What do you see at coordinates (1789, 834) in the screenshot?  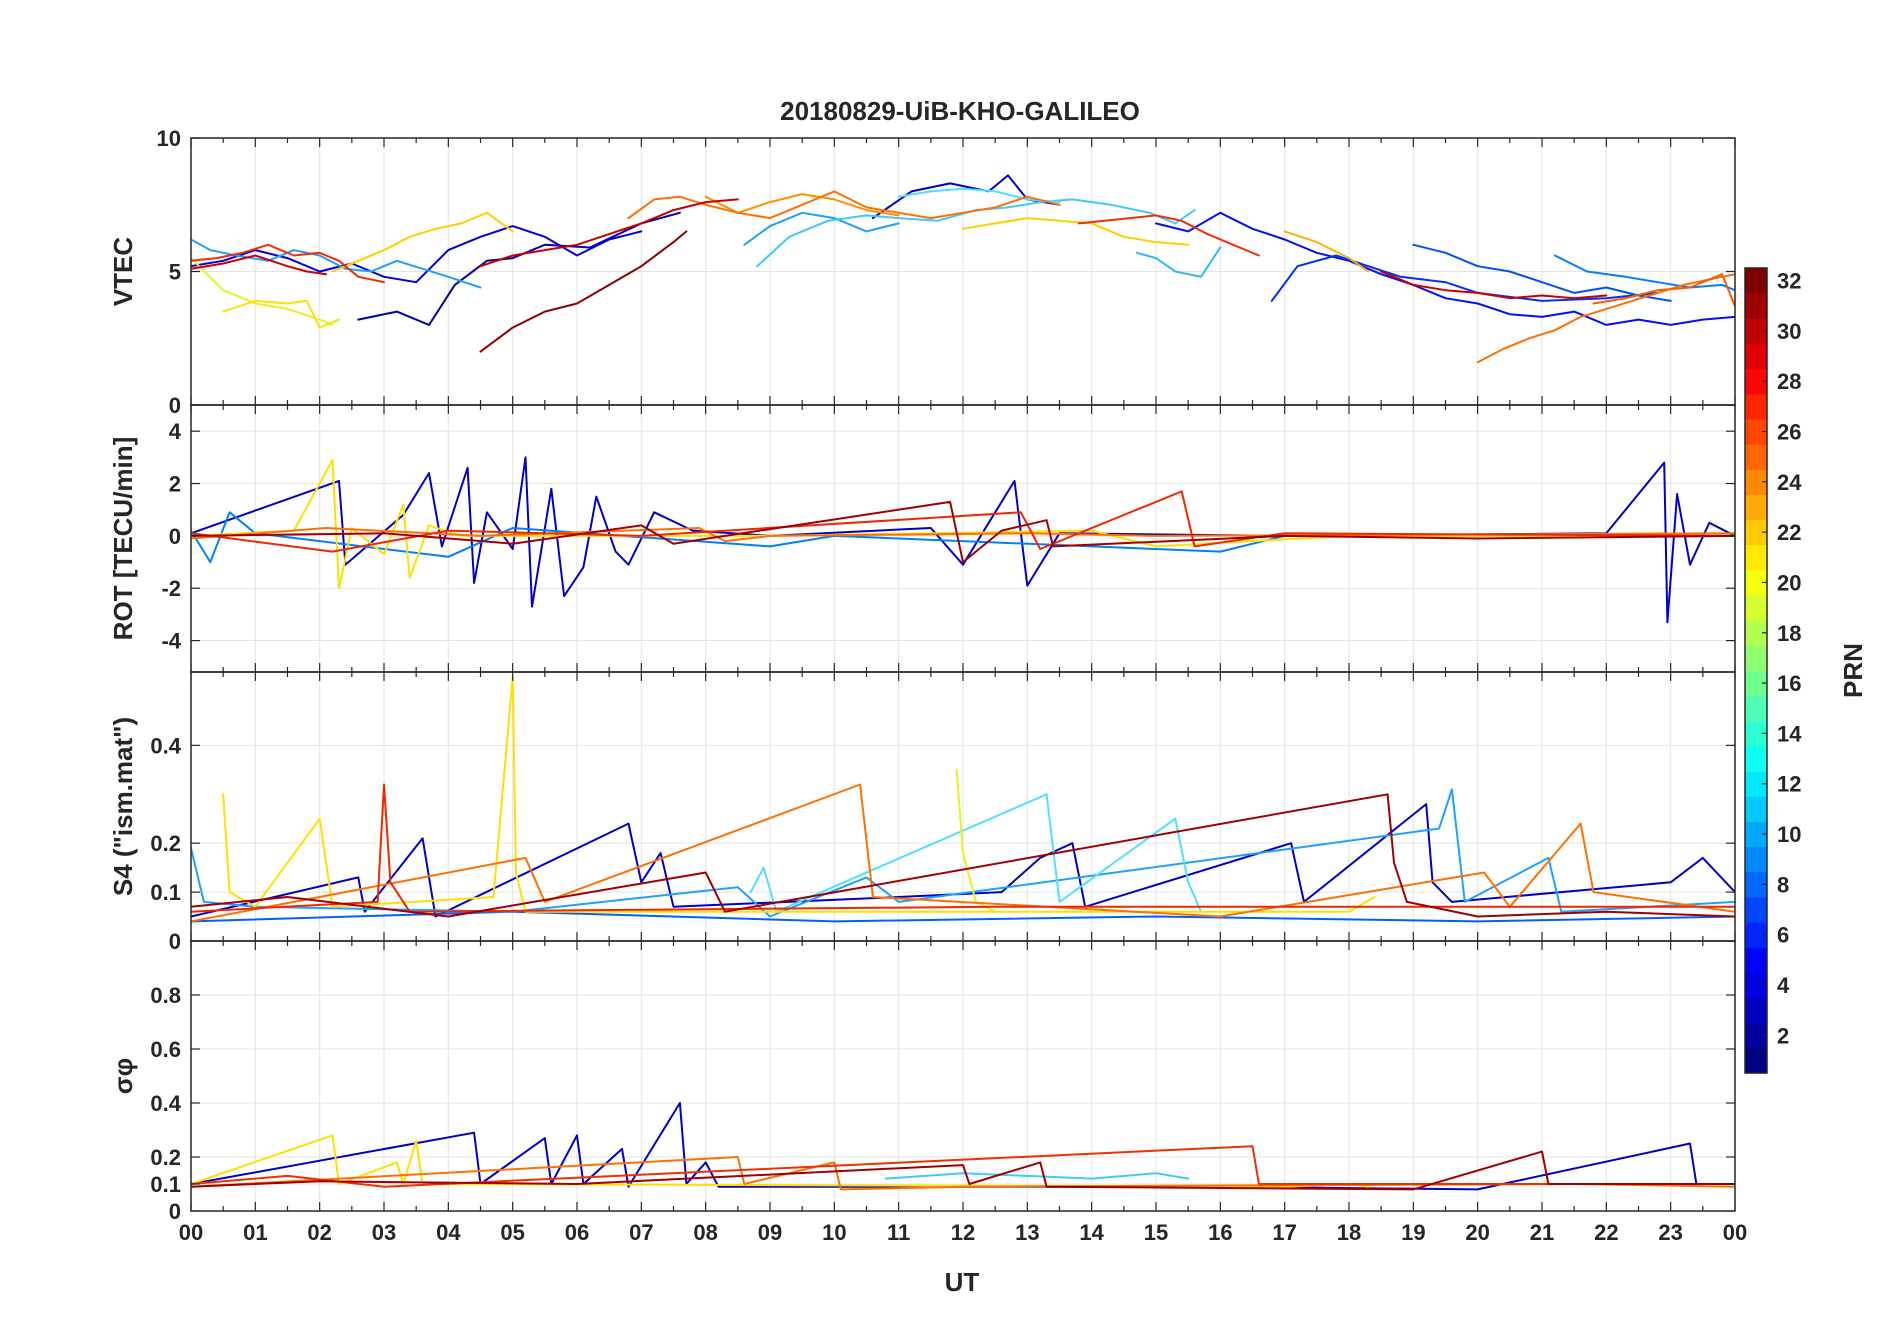 I see `colorbar-tick-label: 10` at bounding box center [1789, 834].